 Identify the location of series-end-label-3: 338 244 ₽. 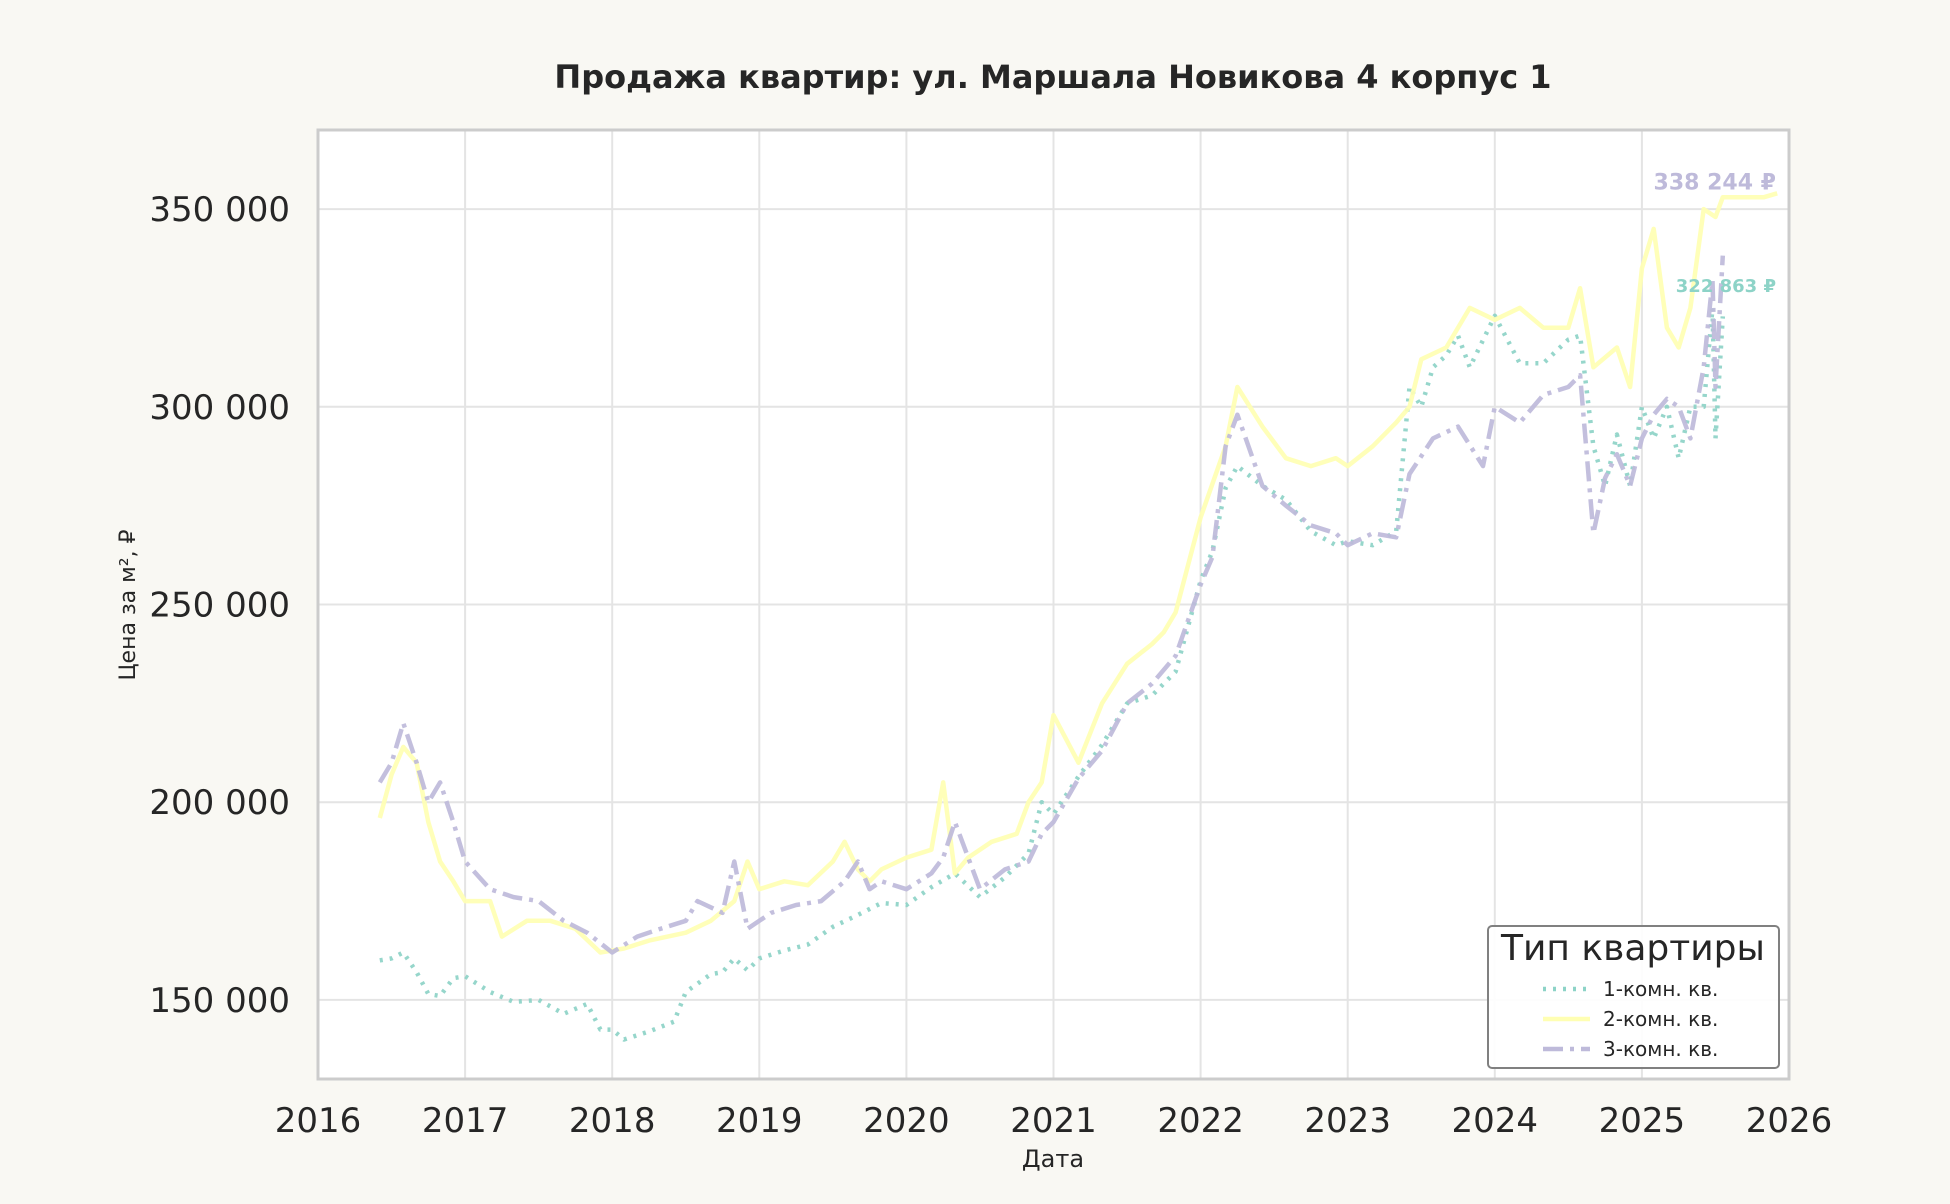
(1715, 182).